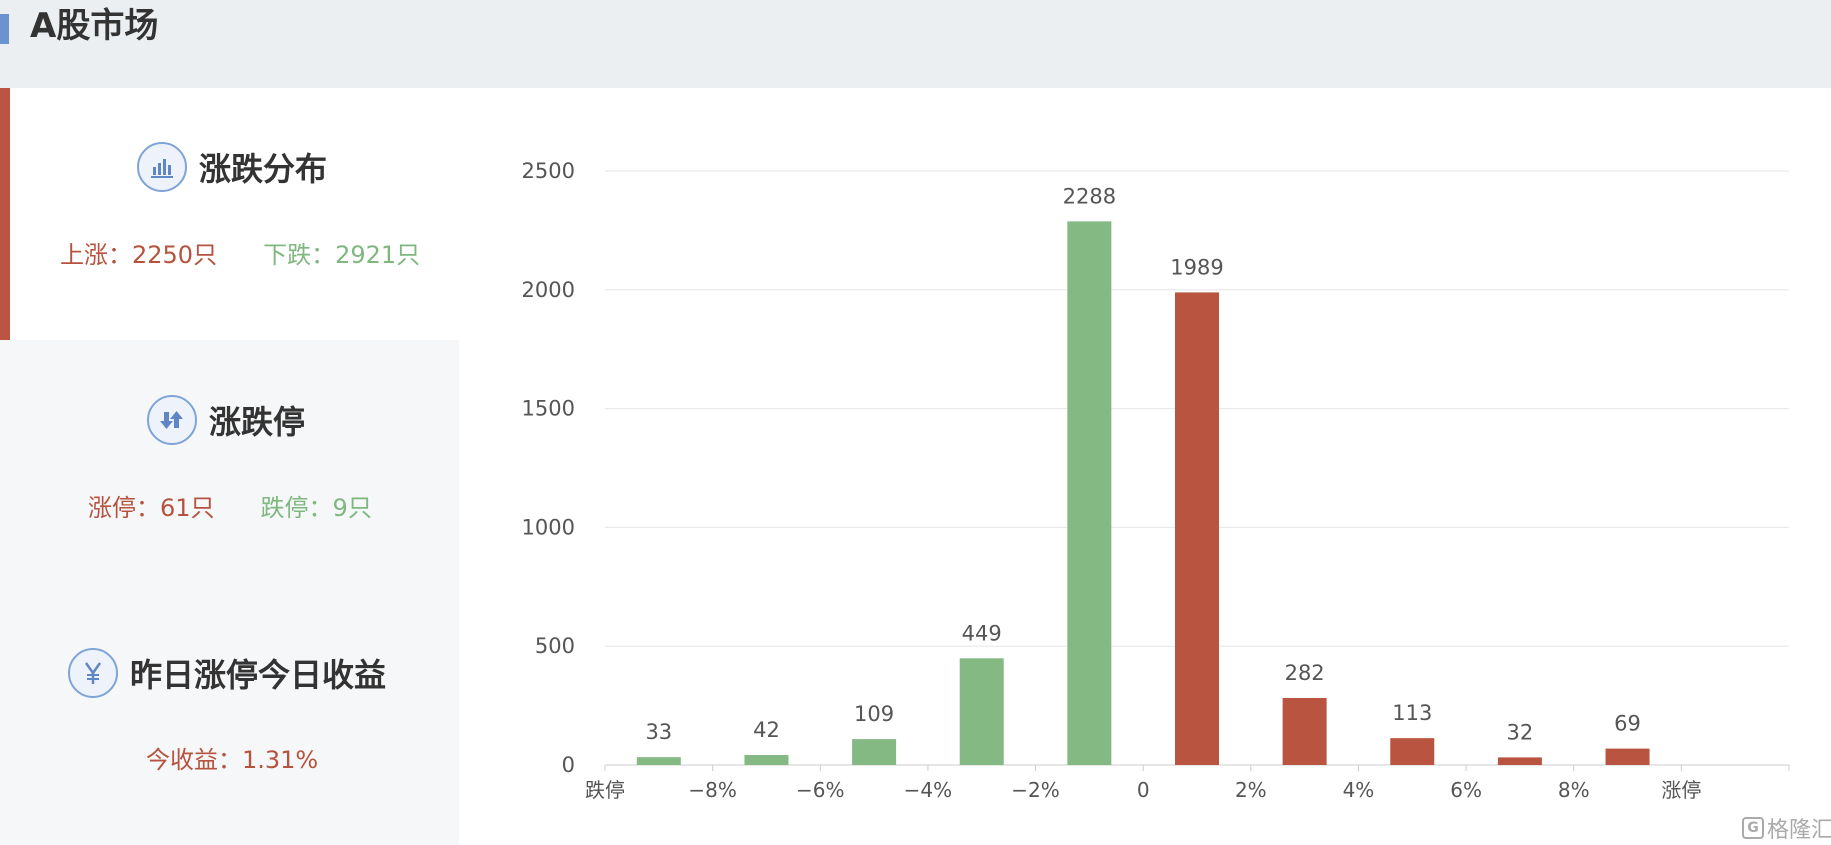 This screenshot has height=845, width=1831. Describe the element at coordinates (257, 422) in the screenshot. I see `limits-title: 涨跌停` at that location.